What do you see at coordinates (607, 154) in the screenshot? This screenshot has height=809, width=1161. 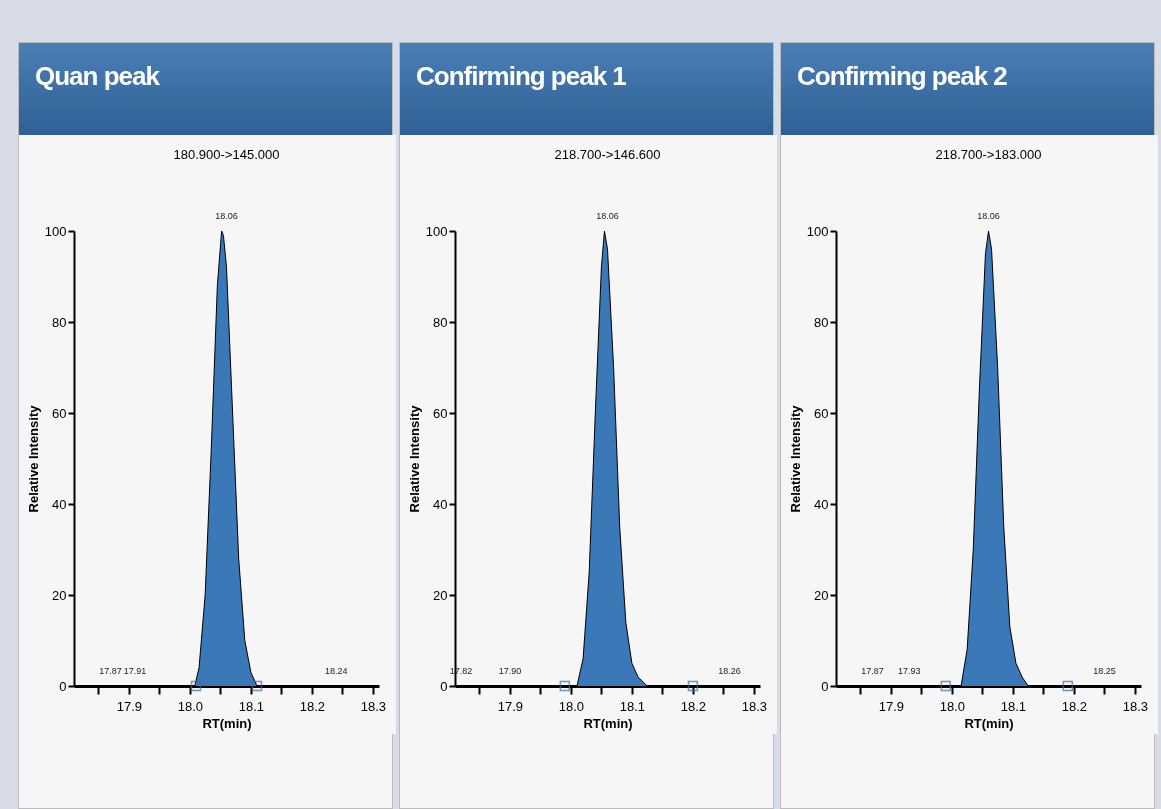 I see `chart-subtitle: 218.700->146.600` at bounding box center [607, 154].